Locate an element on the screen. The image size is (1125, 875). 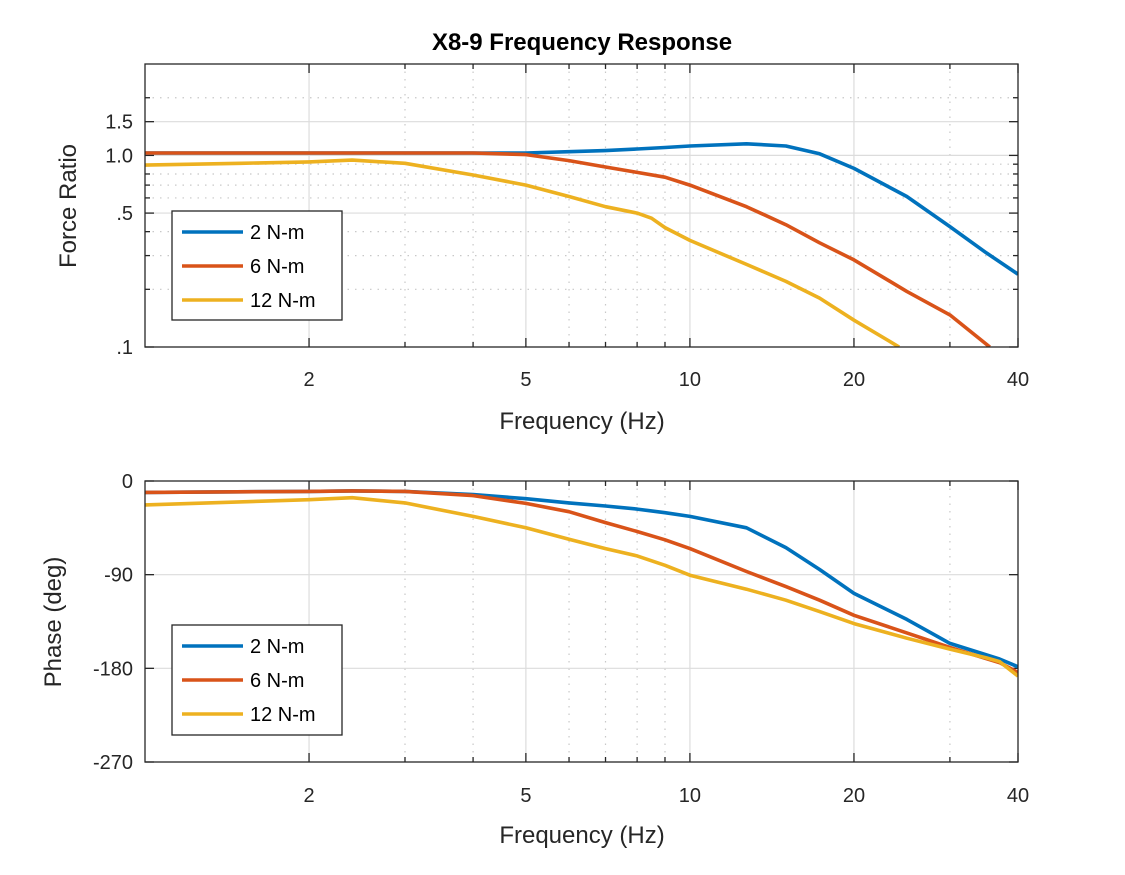
magnitude-y-tick-label: .1 is located at coordinates (124, 348).